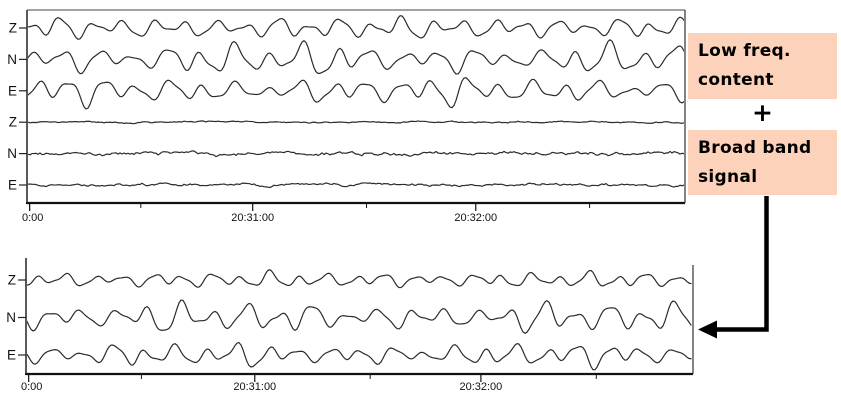 The width and height of the screenshot is (841, 400). What do you see at coordinates (762, 112) in the screenshot?
I see `plus-sign: +` at bounding box center [762, 112].